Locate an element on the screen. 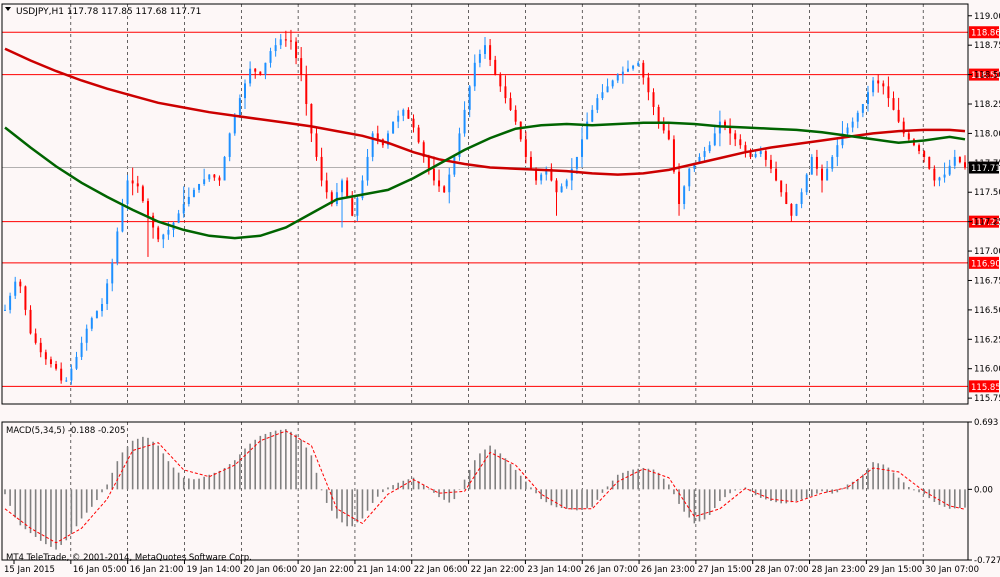  x-tick-label: 27 Jan 15:00 is located at coordinates (725, 570).